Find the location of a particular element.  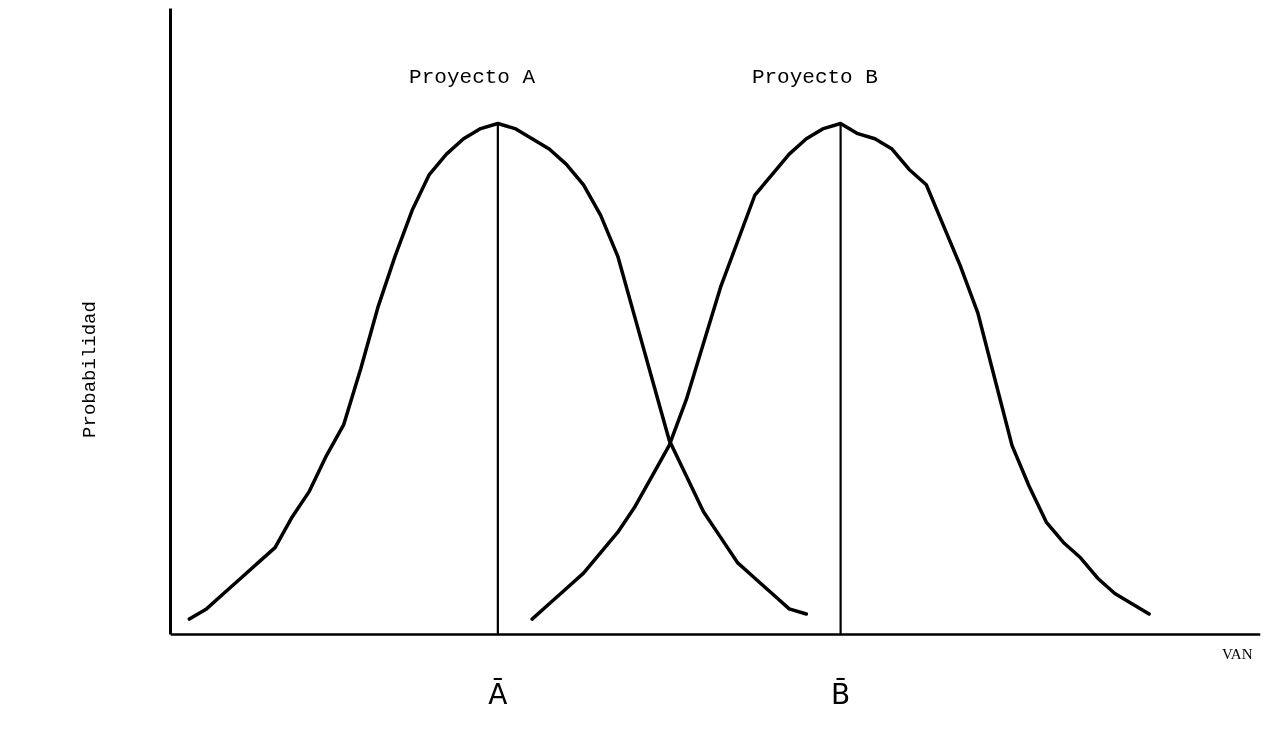

x-tick-label: Ā is located at coordinates (498, 695).